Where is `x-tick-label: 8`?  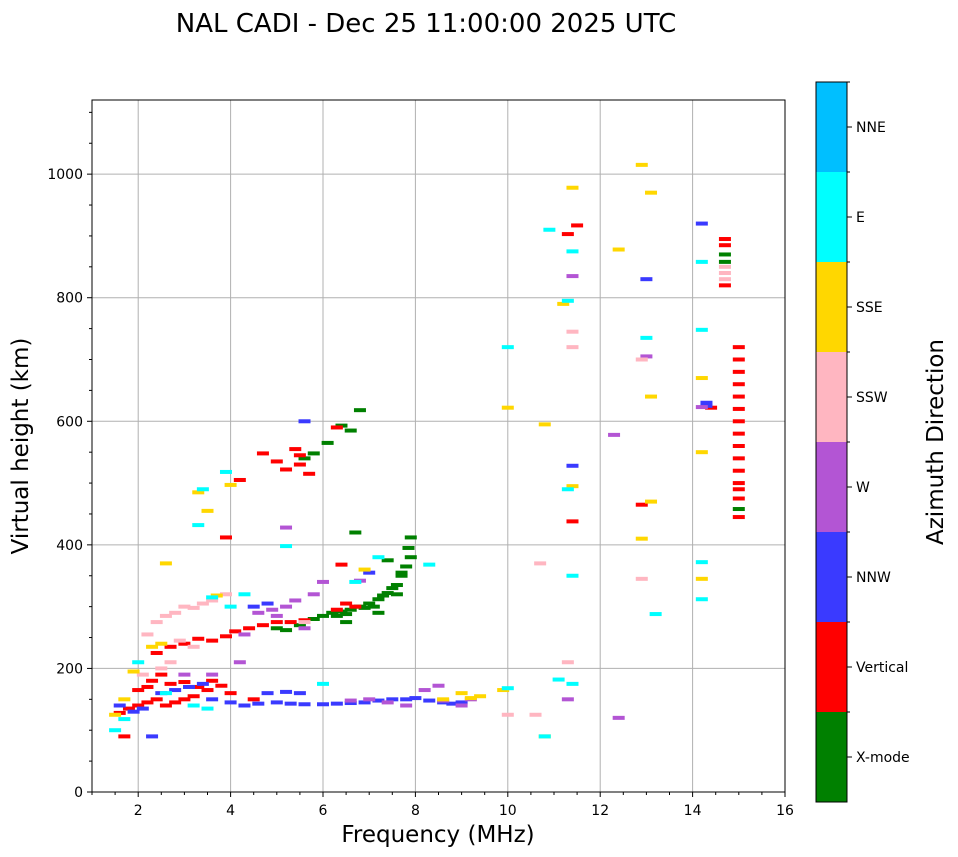 x-tick-label: 8 is located at coordinates (415, 811).